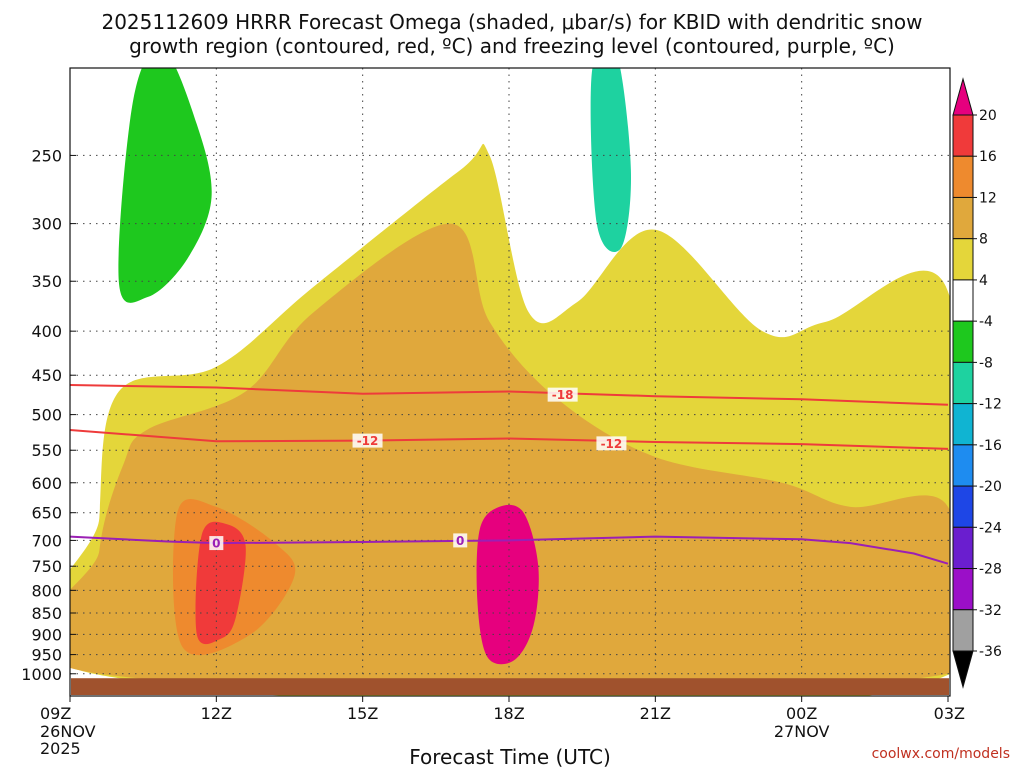 The image size is (1024, 768). What do you see at coordinates (990, 652) in the screenshot?
I see `colorbar-label--36: -36` at bounding box center [990, 652].